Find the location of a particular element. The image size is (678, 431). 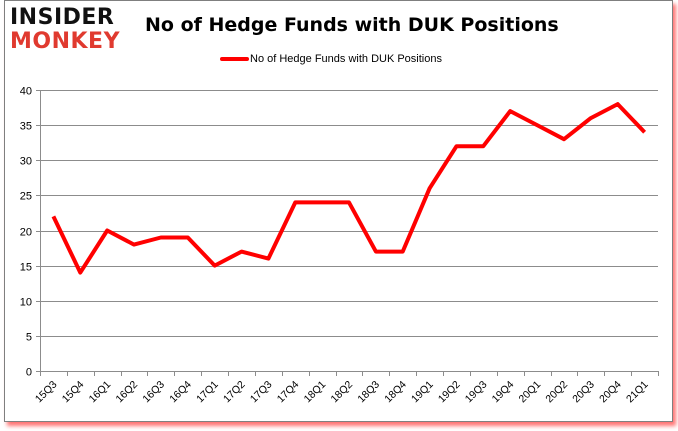

x-tick-label: 17Q1 is located at coordinates (207, 392).